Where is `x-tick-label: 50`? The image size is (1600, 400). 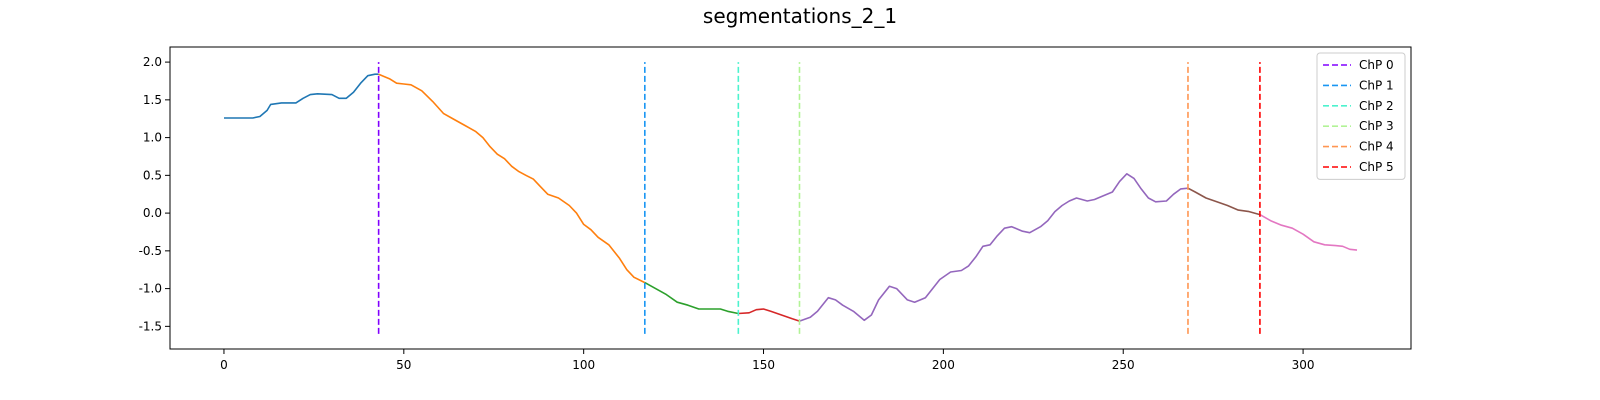 x-tick-label: 50 is located at coordinates (403, 365).